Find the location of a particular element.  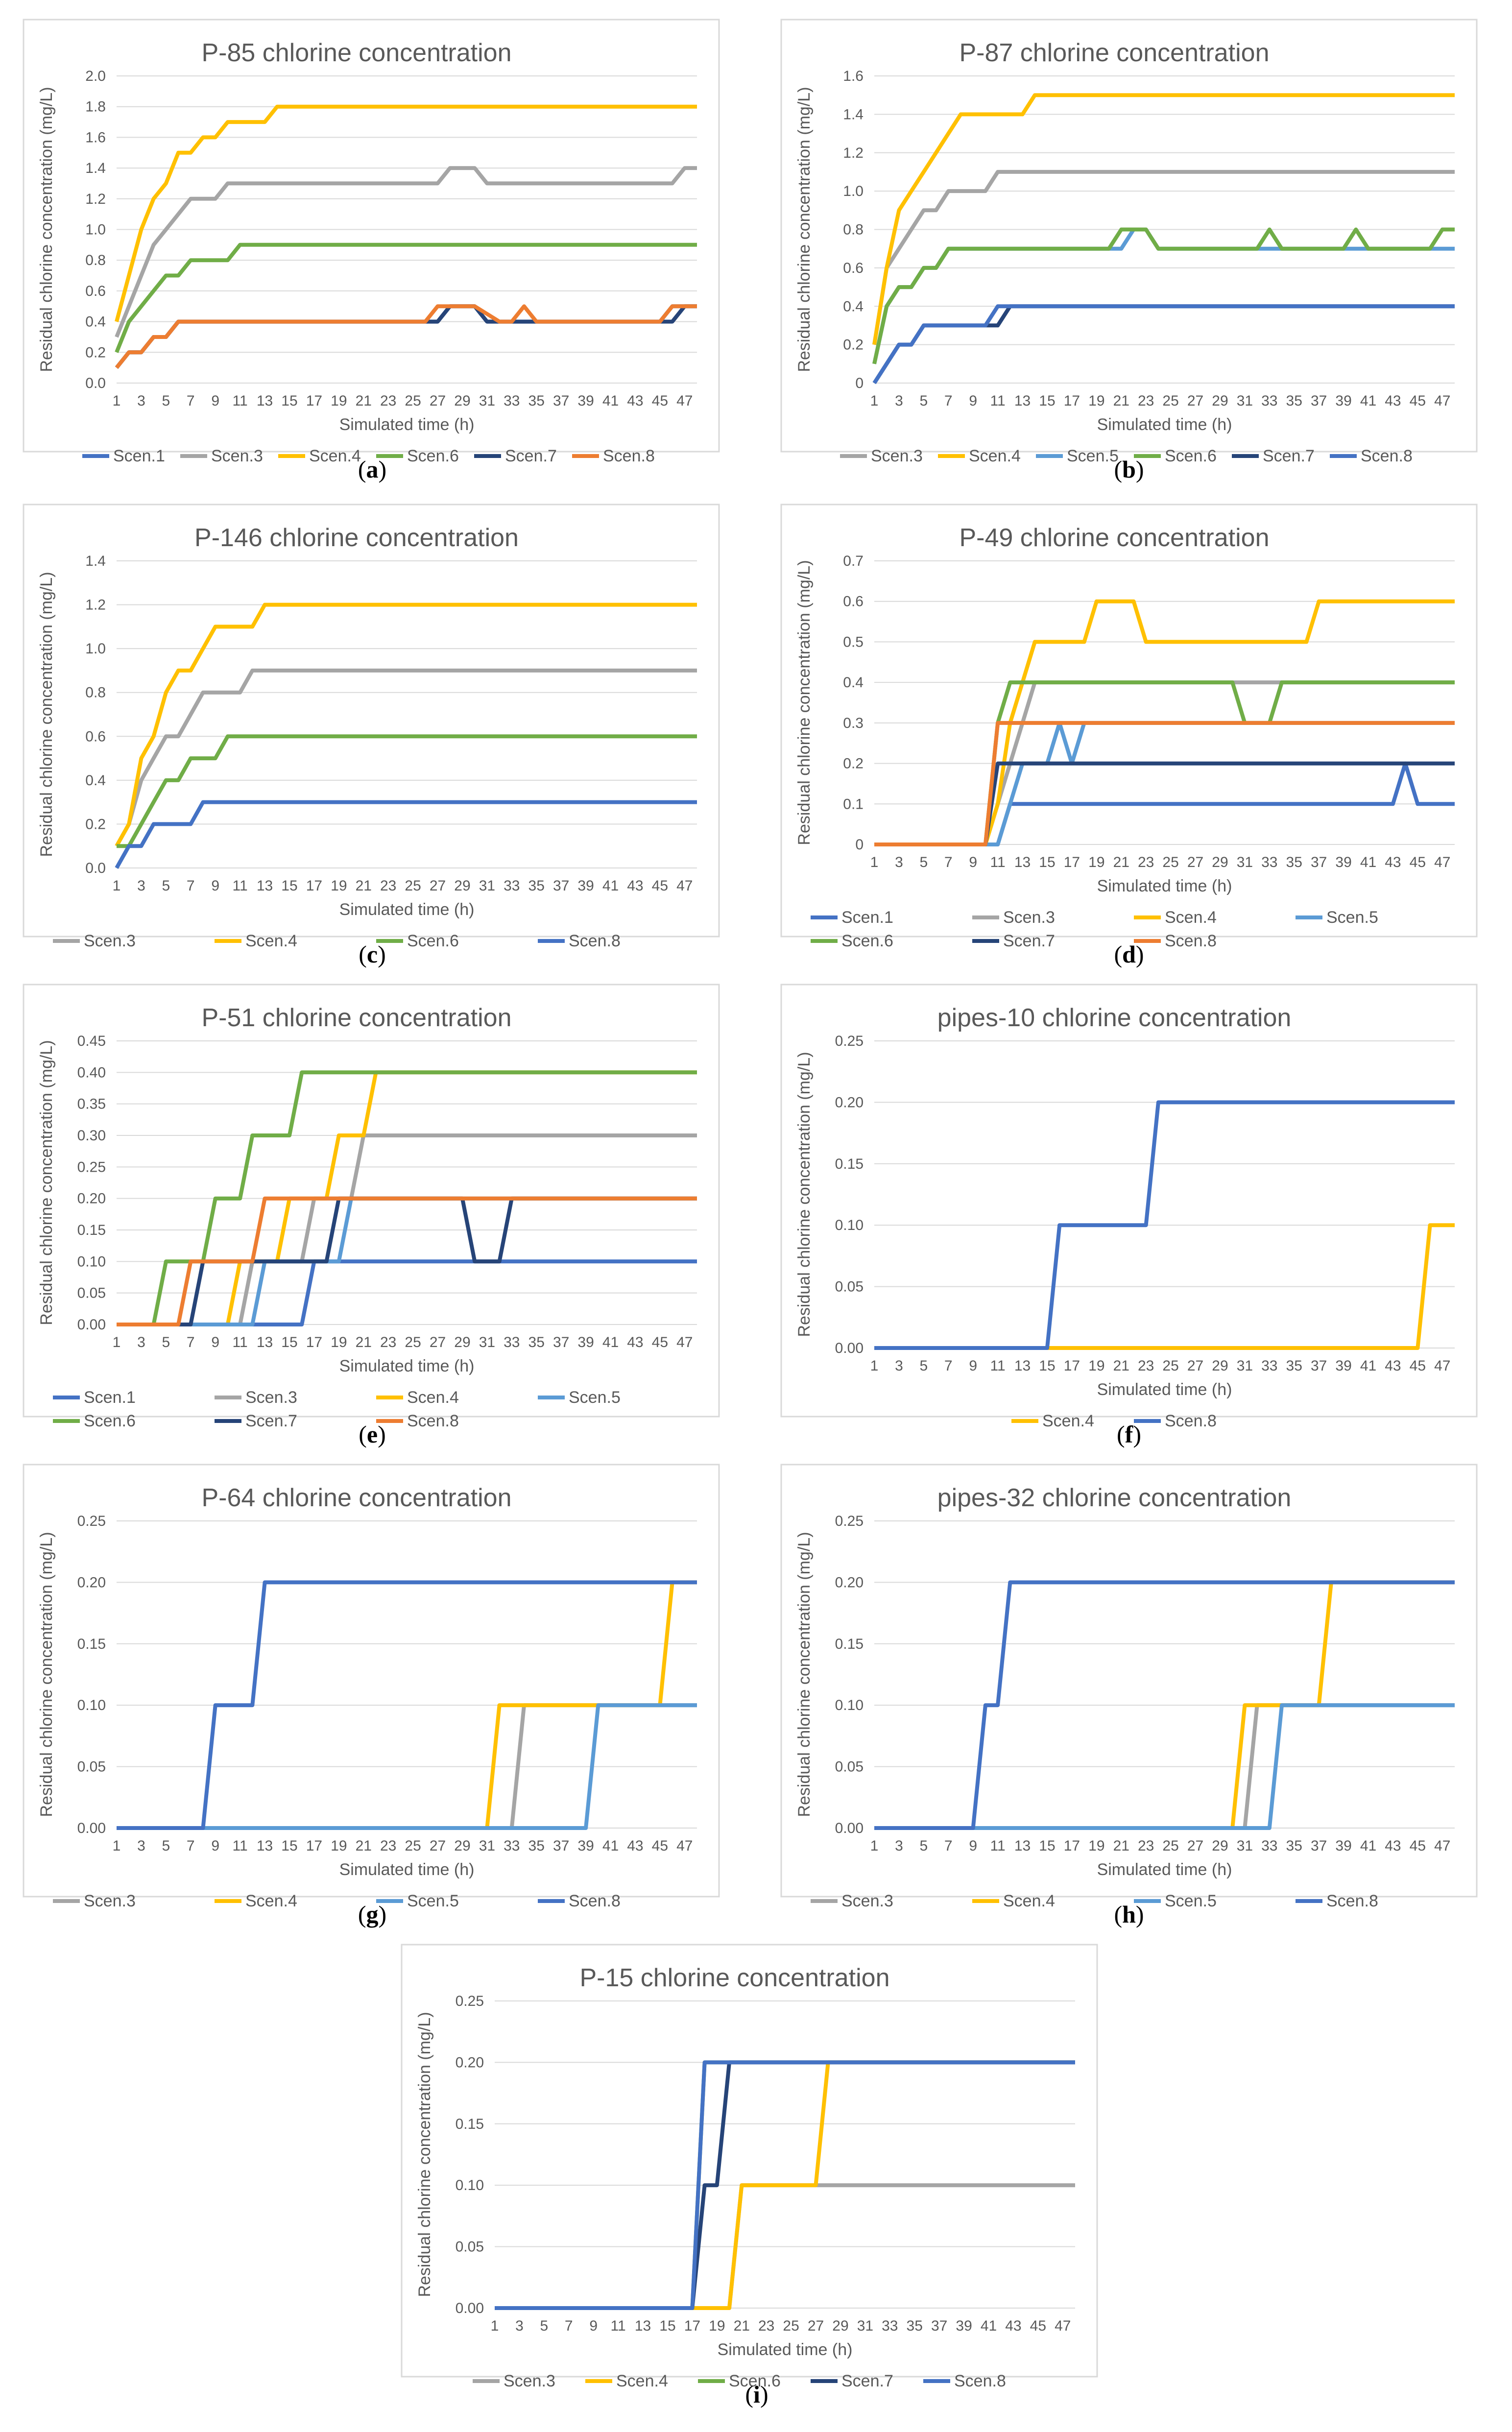

legend-entry: Scen.1 is located at coordinates (110, 1397).